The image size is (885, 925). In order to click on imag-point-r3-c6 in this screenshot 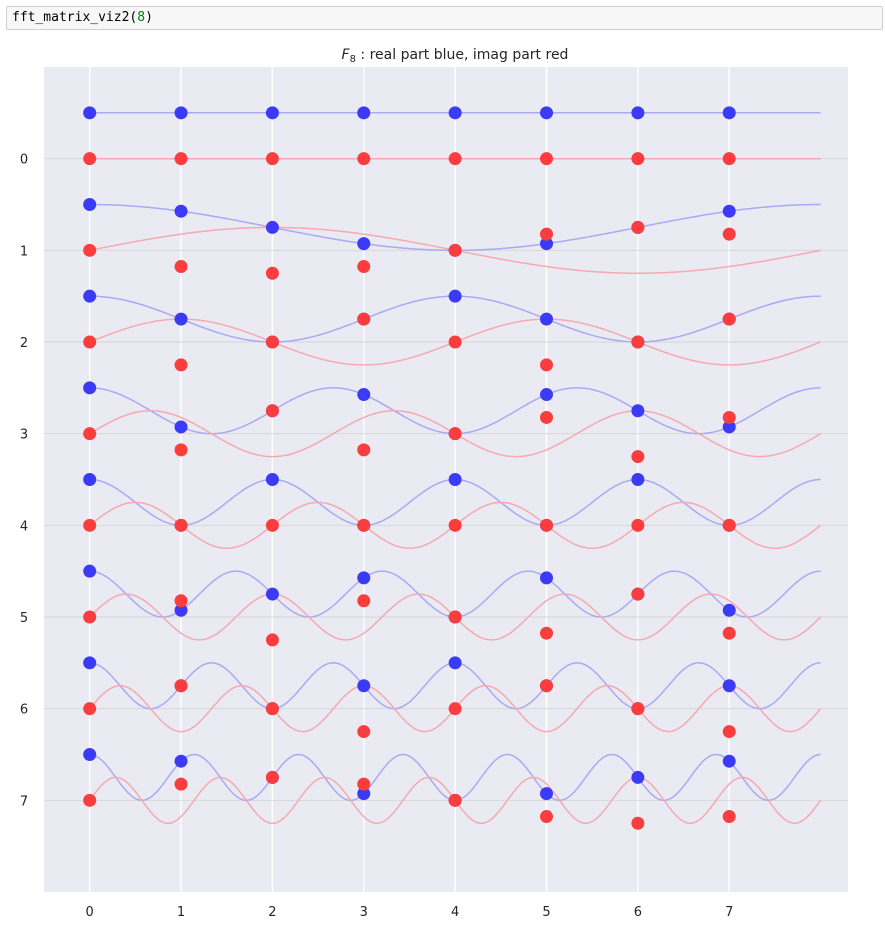, I will do `click(638, 457)`.